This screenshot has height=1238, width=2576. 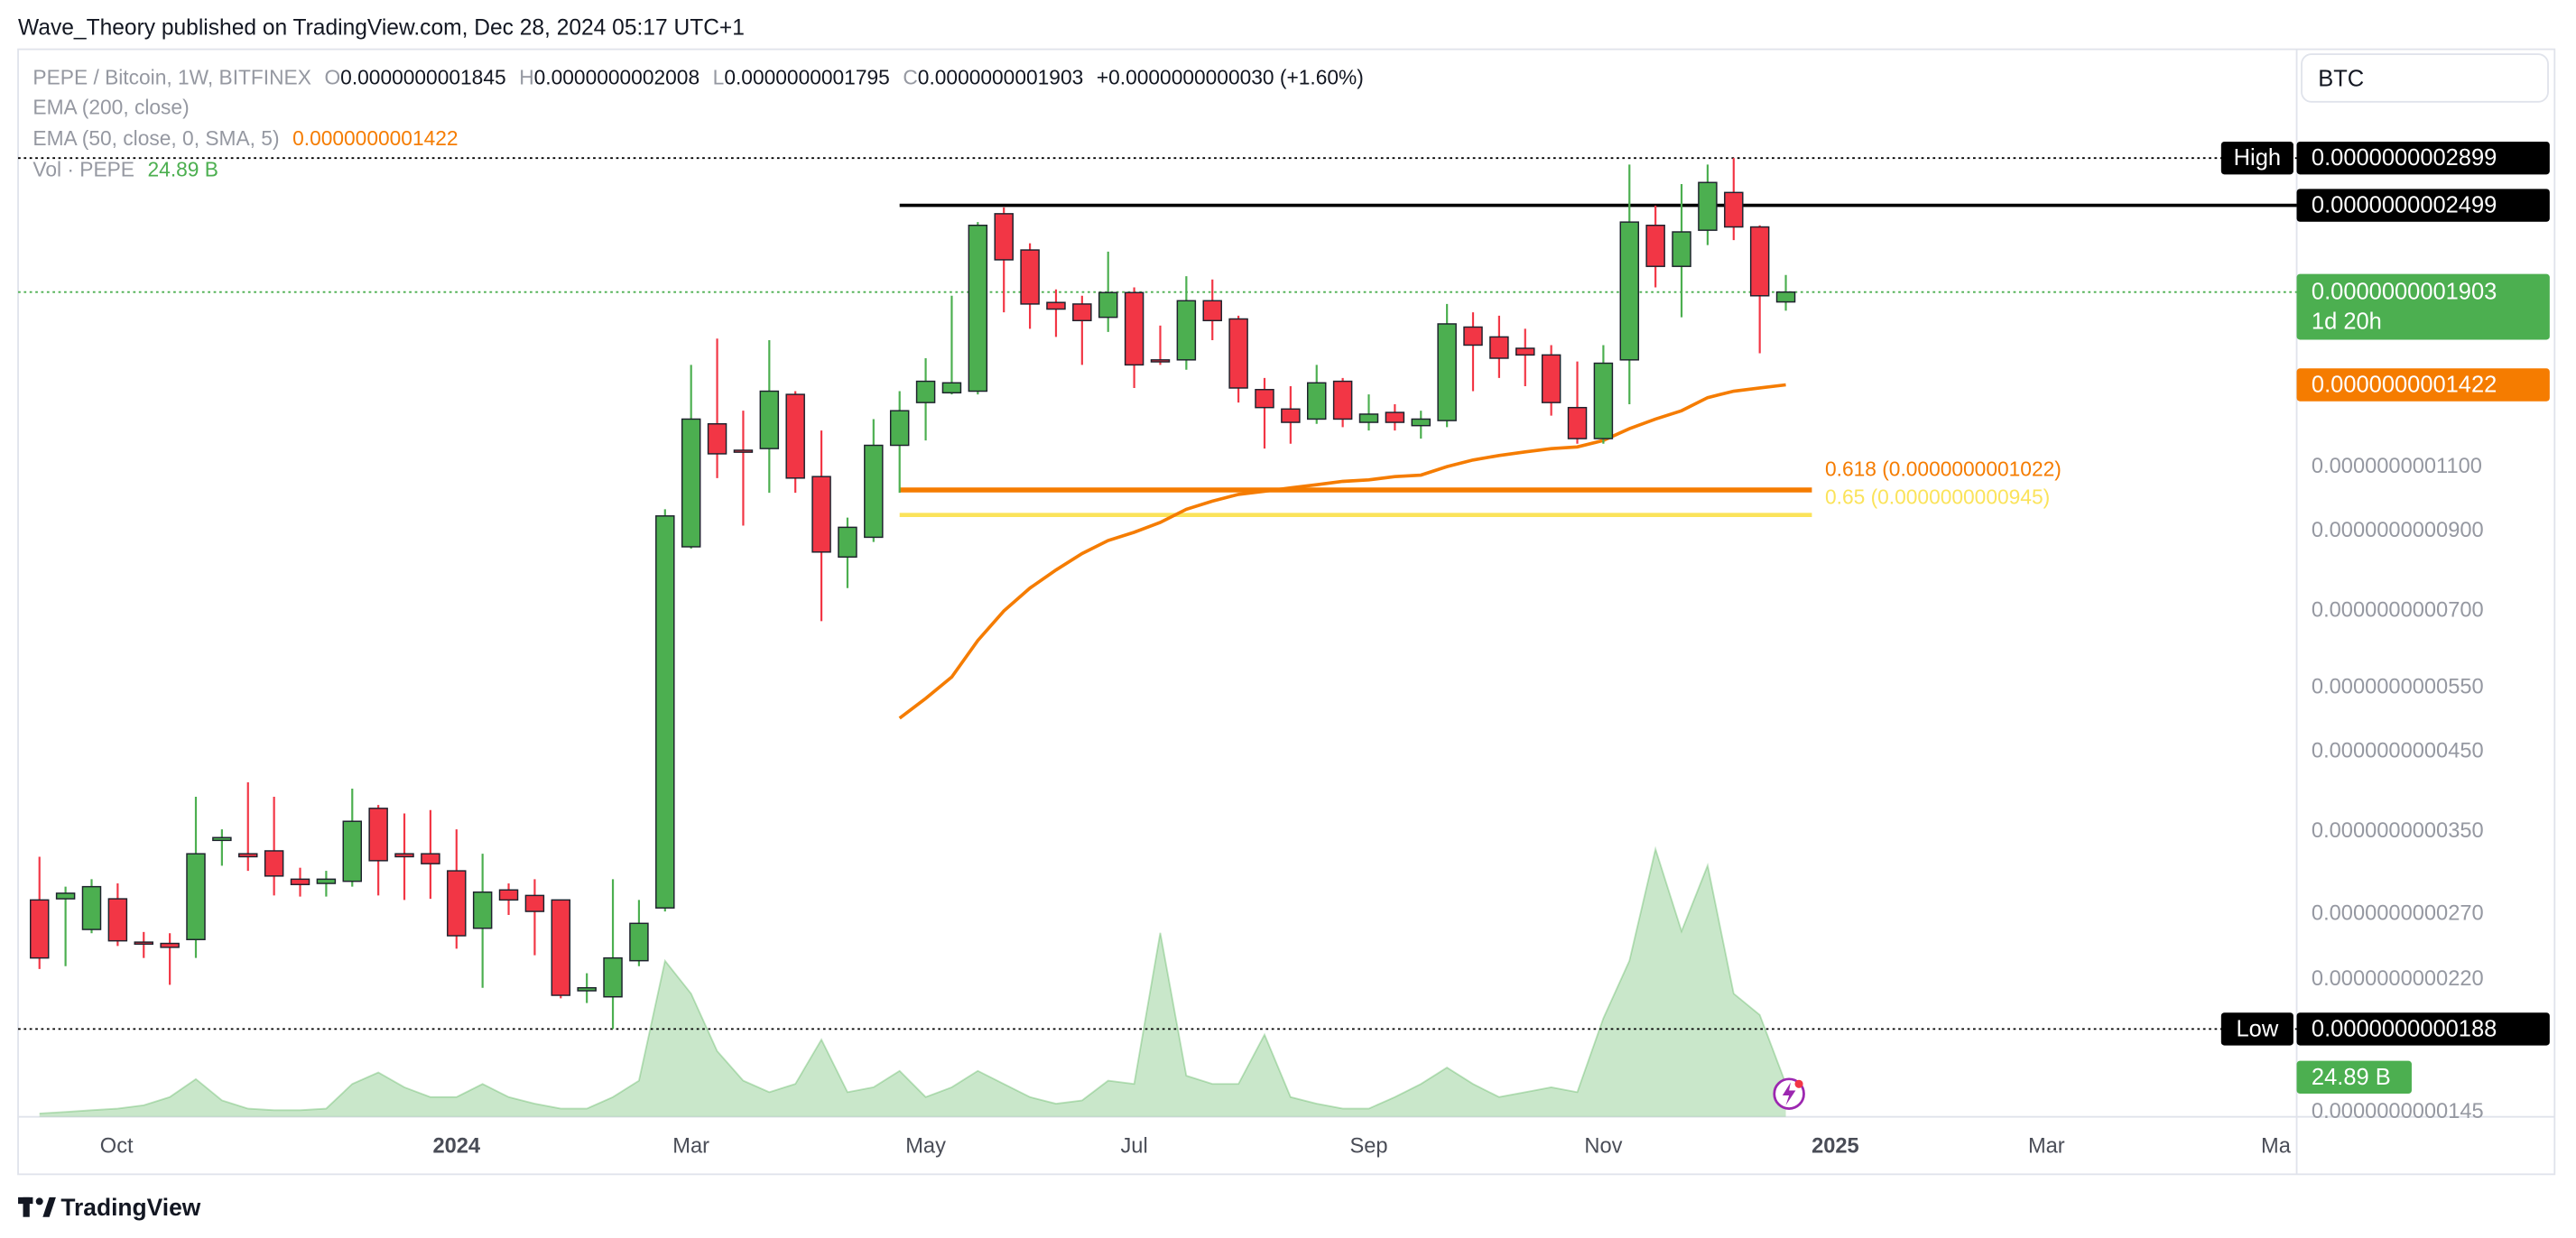 I want to click on price-tag-label: Low, so click(x=2257, y=1029).